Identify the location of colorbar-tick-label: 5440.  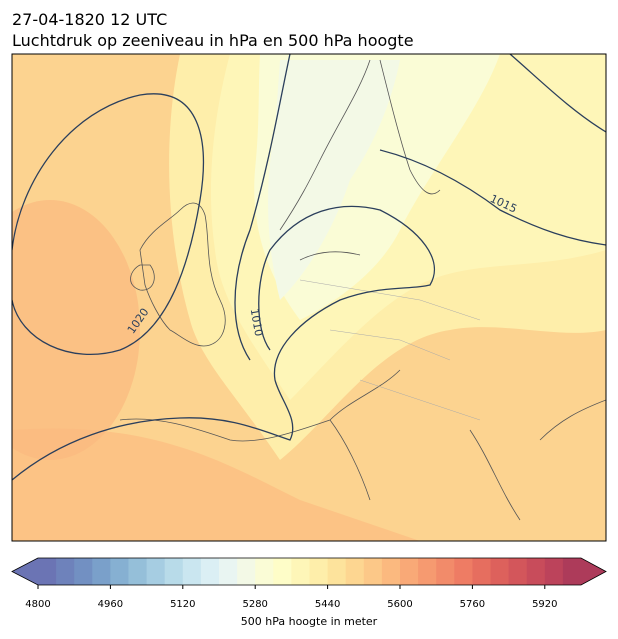
(327, 604).